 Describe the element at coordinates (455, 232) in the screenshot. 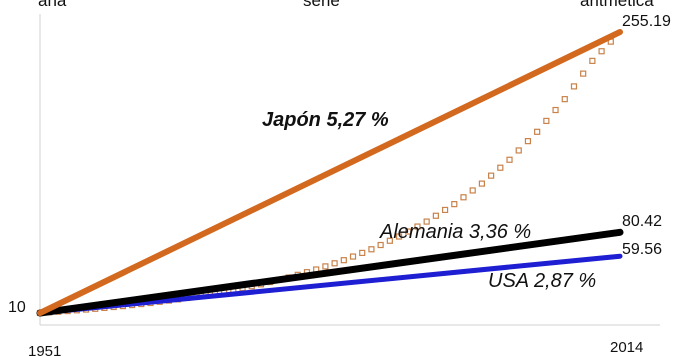

I see `series-label-alemania: Alemania 3,36 %` at that location.